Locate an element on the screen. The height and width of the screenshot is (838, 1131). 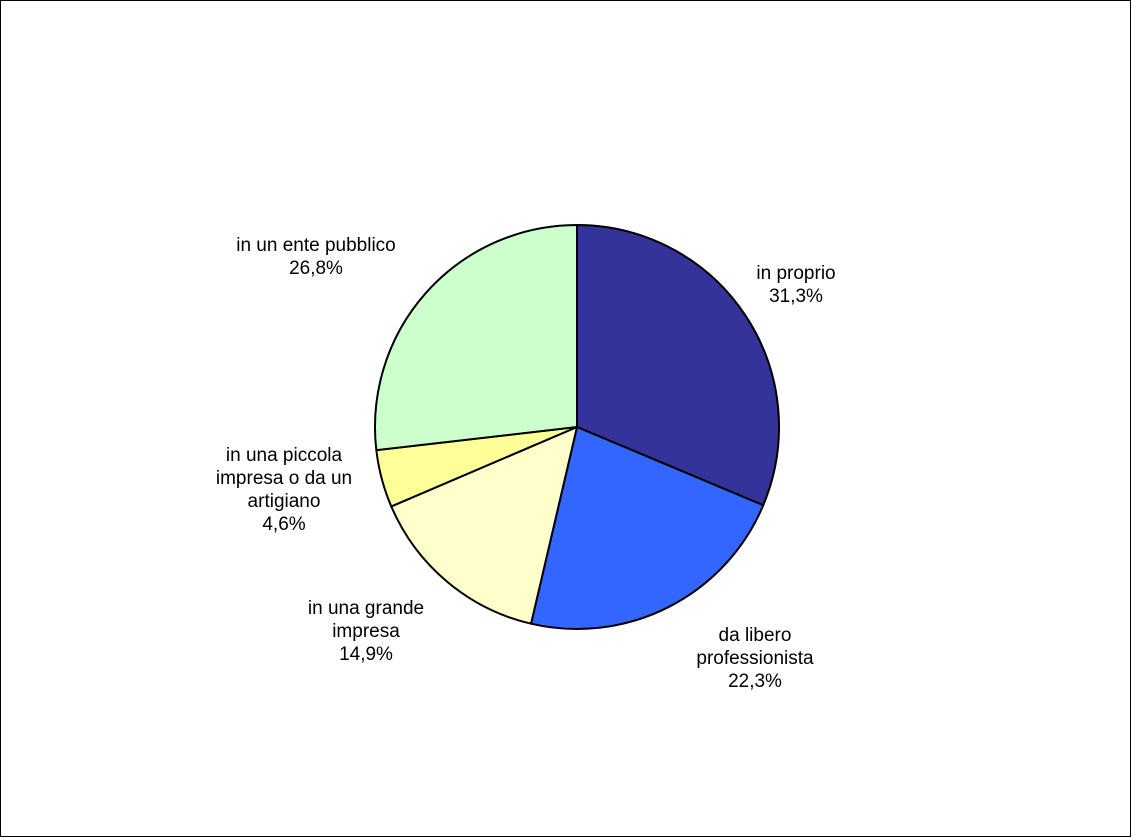
slice-category-label: in proprio is located at coordinates (795, 273).